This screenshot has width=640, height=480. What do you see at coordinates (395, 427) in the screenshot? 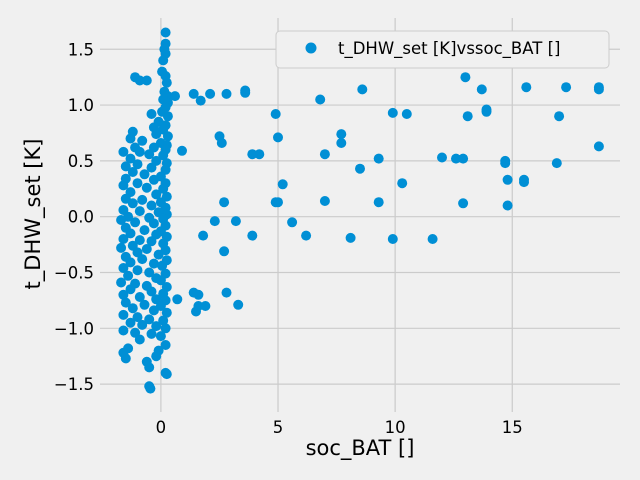
I see `x-tick-label: 10` at bounding box center [395, 427].